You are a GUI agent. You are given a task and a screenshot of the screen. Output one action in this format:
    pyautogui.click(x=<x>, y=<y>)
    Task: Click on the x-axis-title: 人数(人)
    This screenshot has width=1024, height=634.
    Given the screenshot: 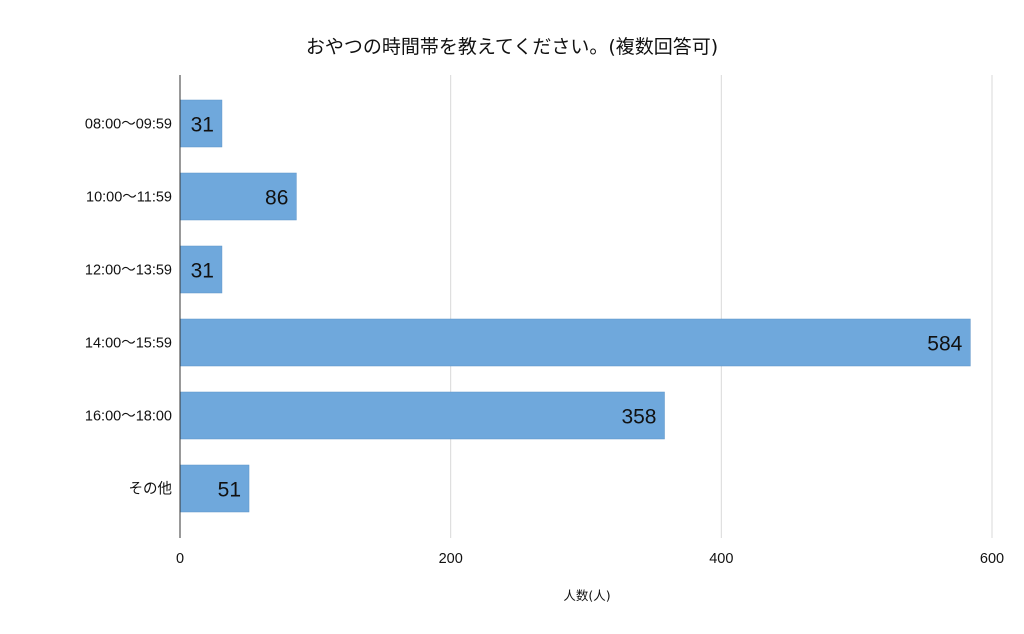 What is the action you would take?
    pyautogui.click(x=586, y=595)
    